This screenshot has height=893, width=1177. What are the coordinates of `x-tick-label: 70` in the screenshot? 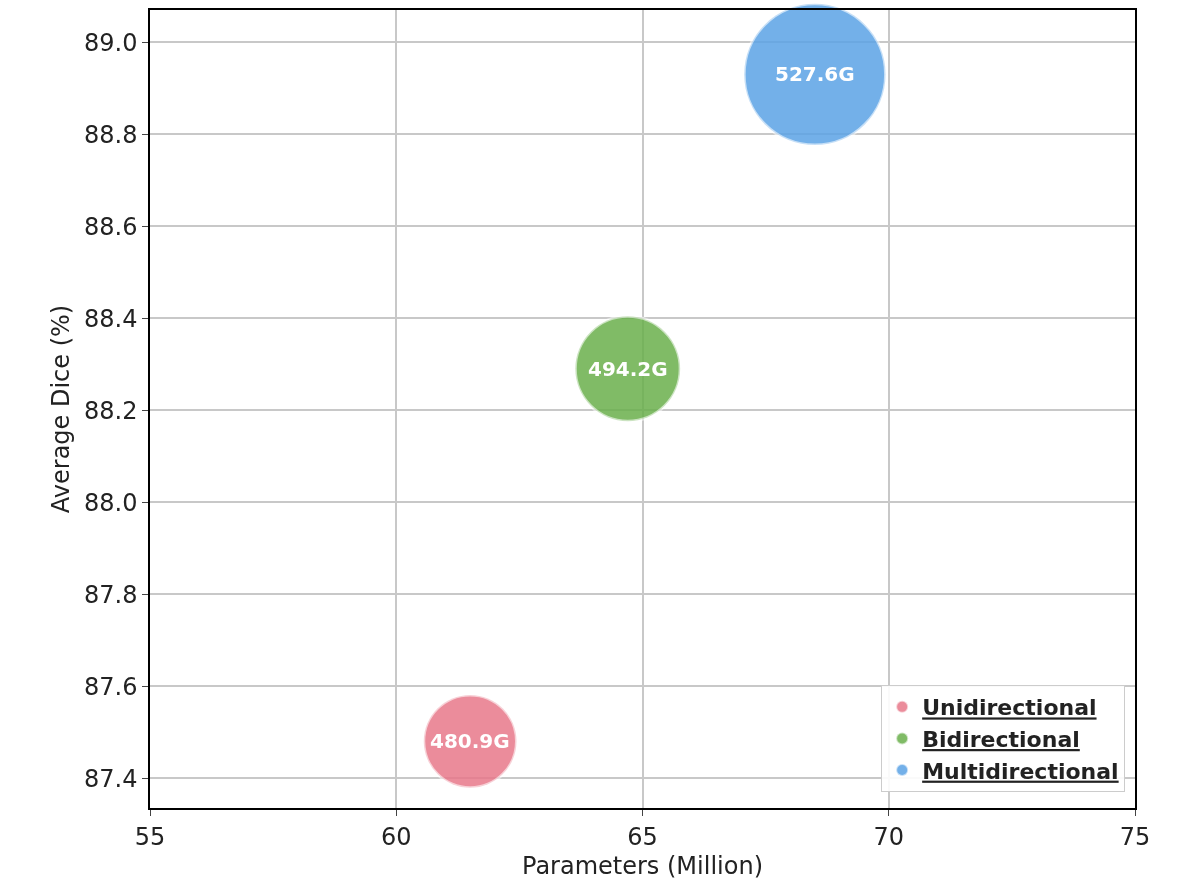 It's located at (889, 836).